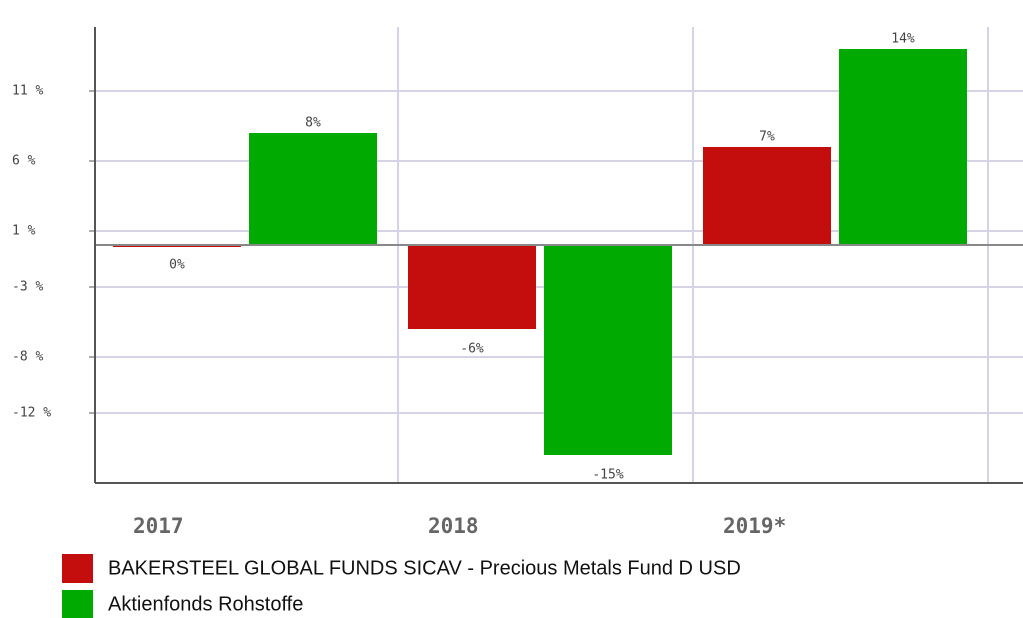 The image size is (1023, 618). What do you see at coordinates (27, 357) in the screenshot?
I see `y-tick-label: -8 %` at bounding box center [27, 357].